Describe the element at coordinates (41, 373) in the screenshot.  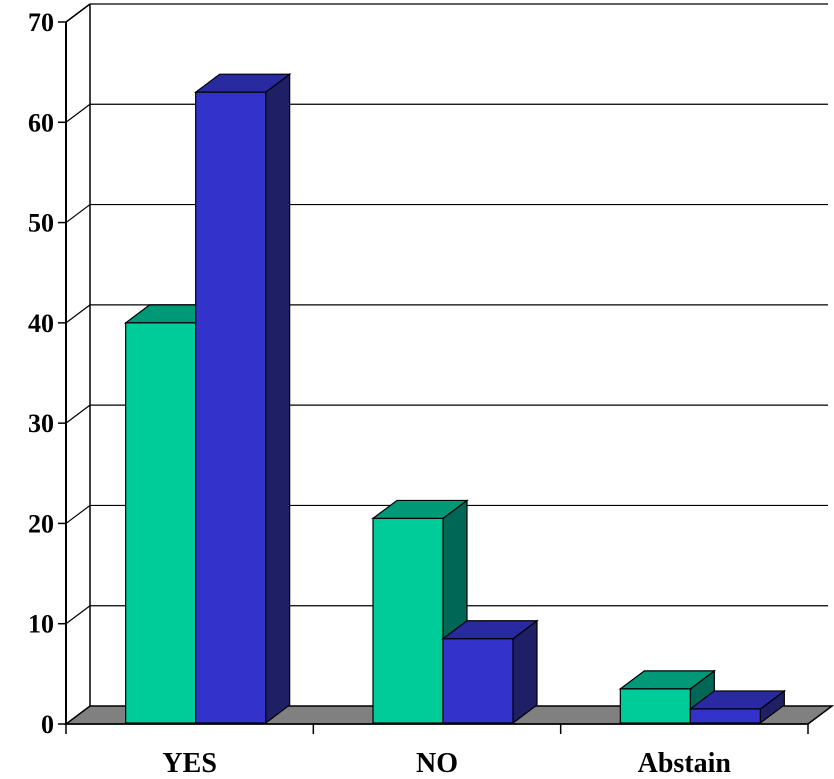
I see `y-tick-labels: 0 10 20 30 40 50 60 70` at that location.